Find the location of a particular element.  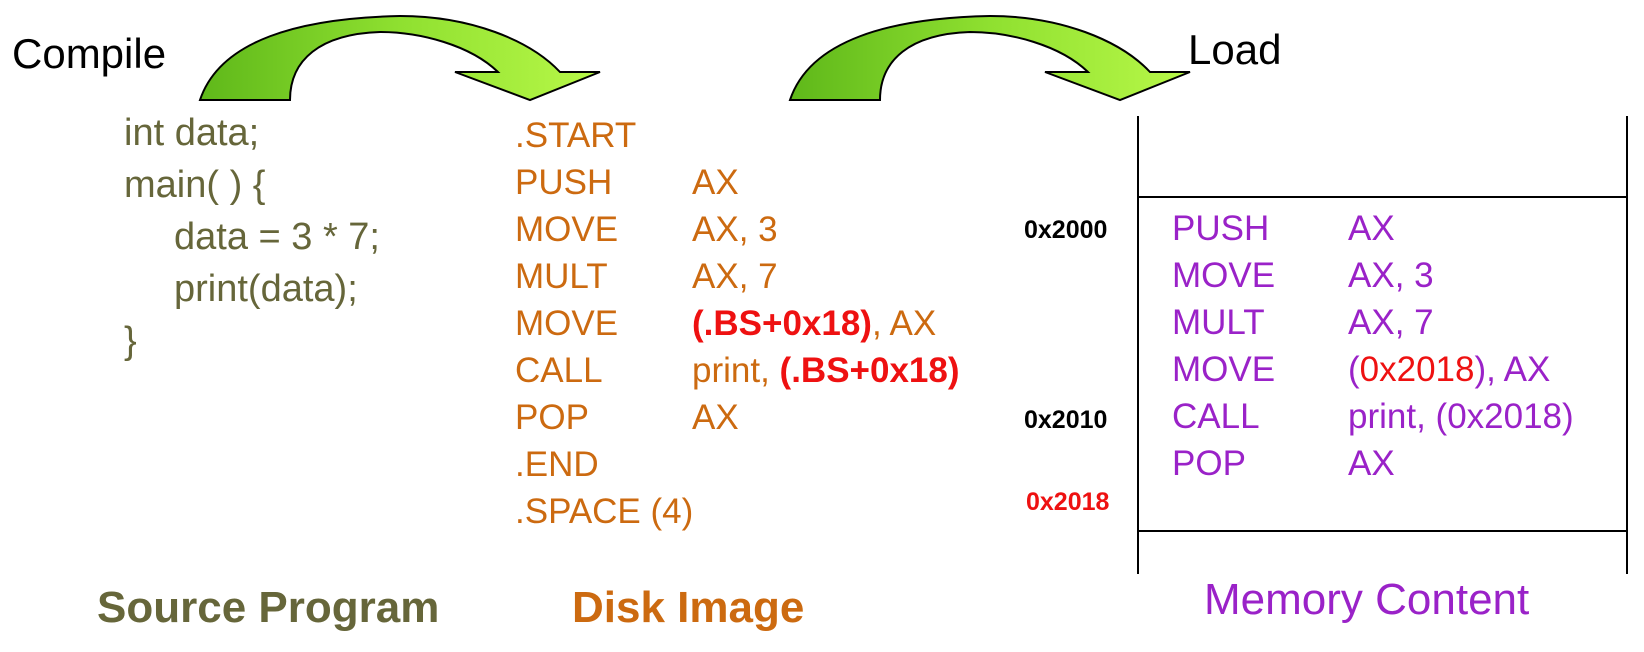

memory-left-edge is located at coordinates (1138, 345).